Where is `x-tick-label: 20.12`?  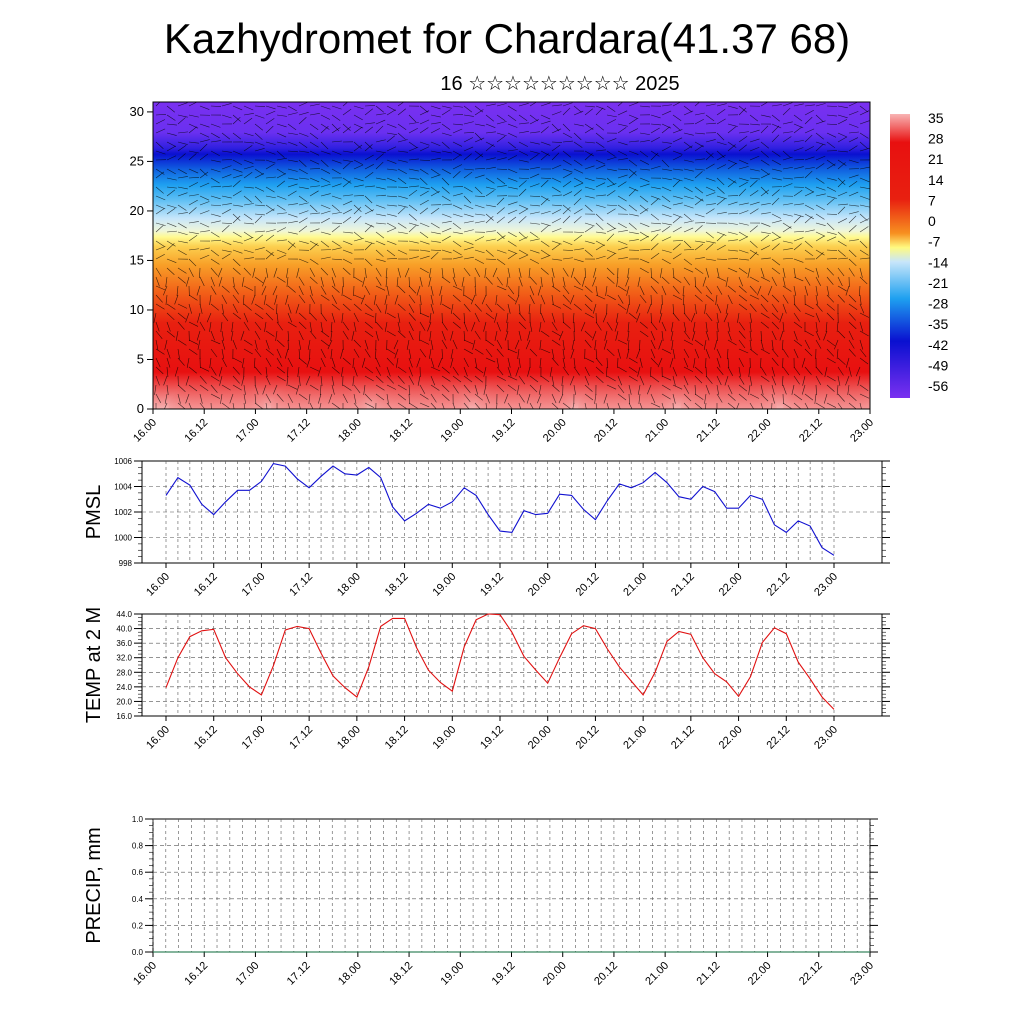 x-tick-label: 20.12 is located at coordinates (606, 974).